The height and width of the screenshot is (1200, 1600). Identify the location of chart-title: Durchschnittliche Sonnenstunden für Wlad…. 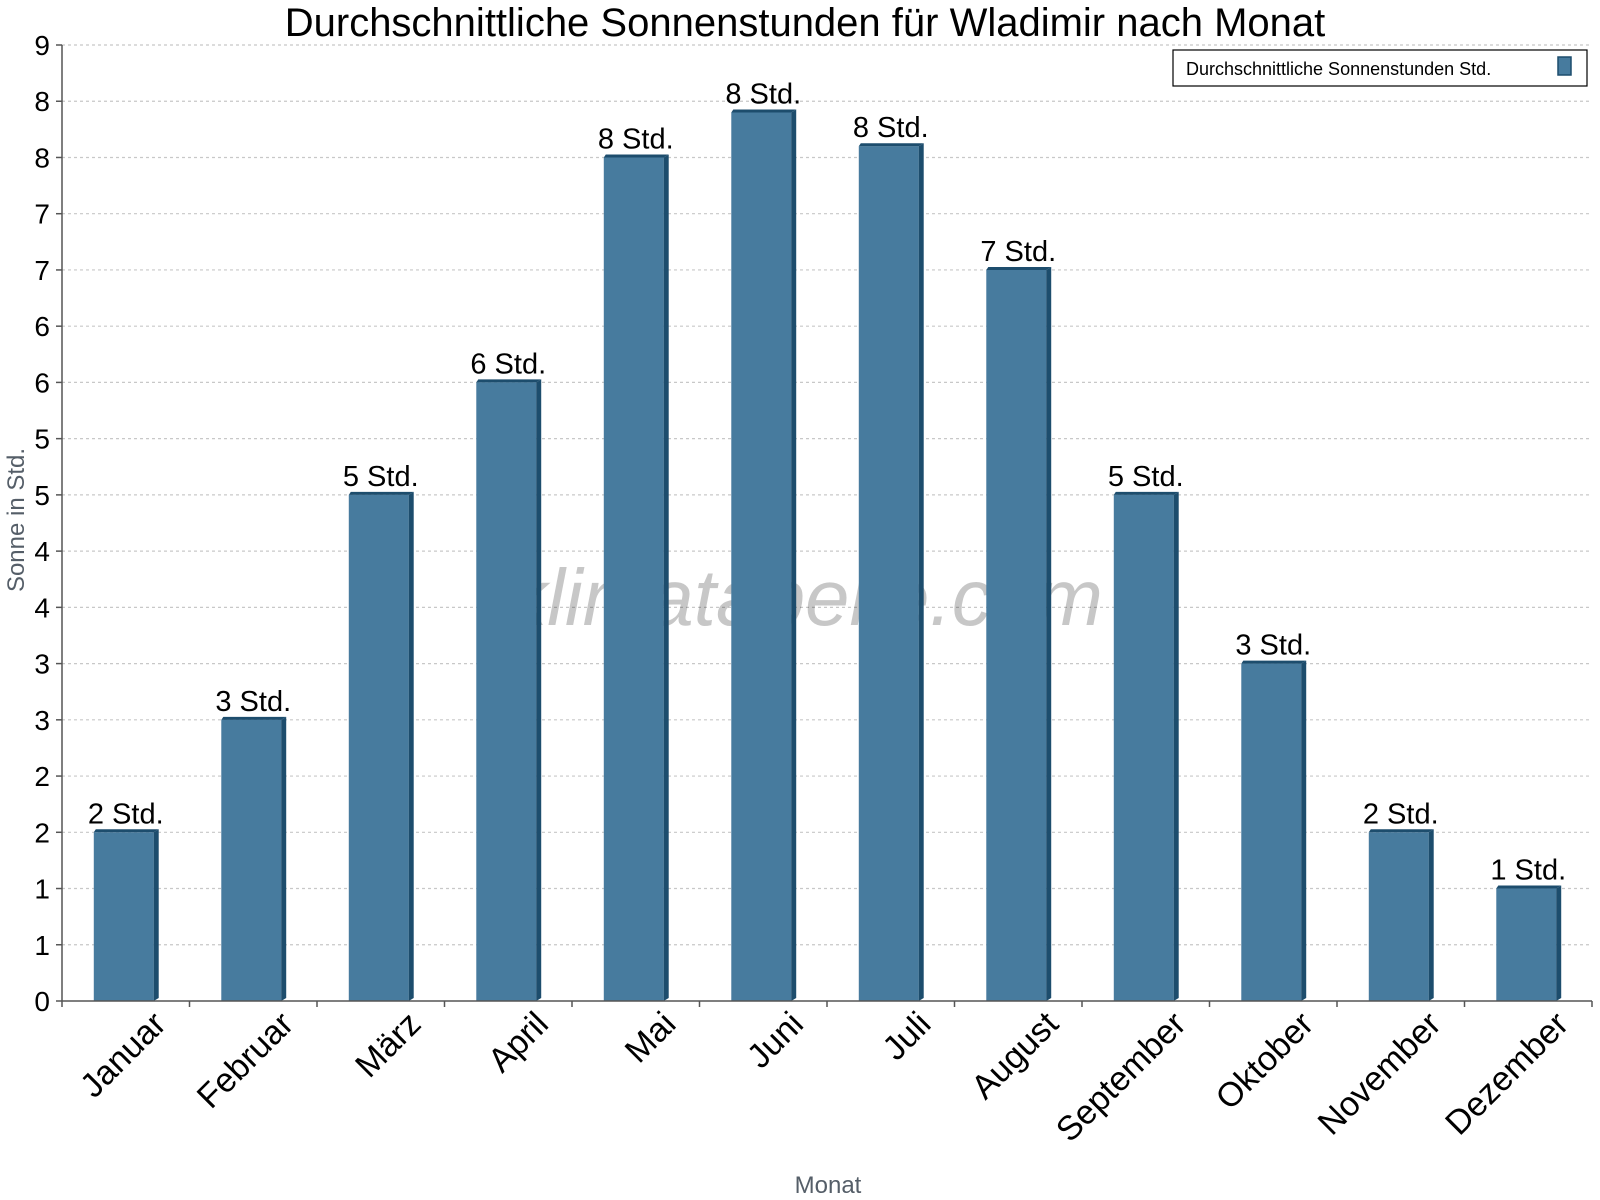
(805, 23).